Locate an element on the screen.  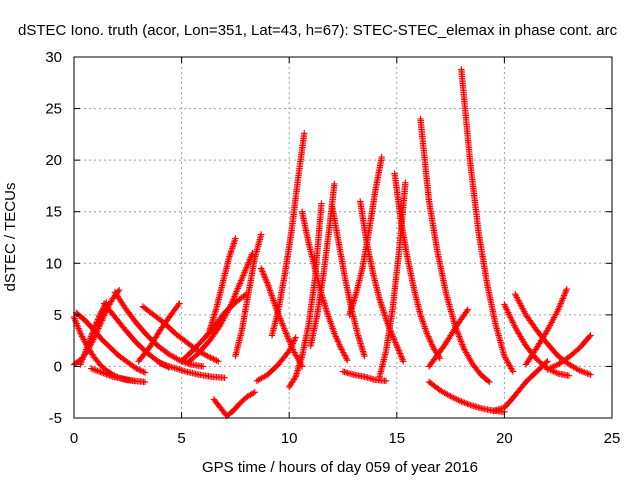
series-9-points is located at coordinates (214, 328).